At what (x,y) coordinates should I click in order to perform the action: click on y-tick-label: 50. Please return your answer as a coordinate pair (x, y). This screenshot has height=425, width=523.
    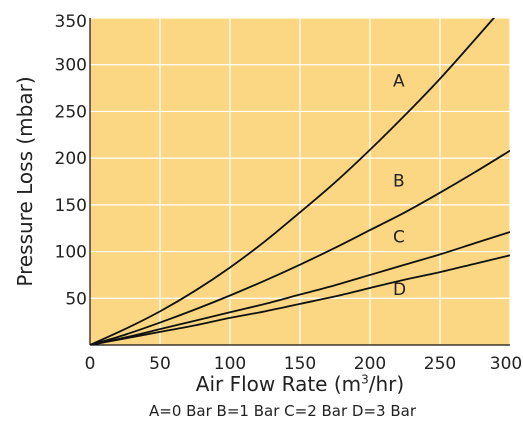
    Looking at the image, I should click on (76, 299).